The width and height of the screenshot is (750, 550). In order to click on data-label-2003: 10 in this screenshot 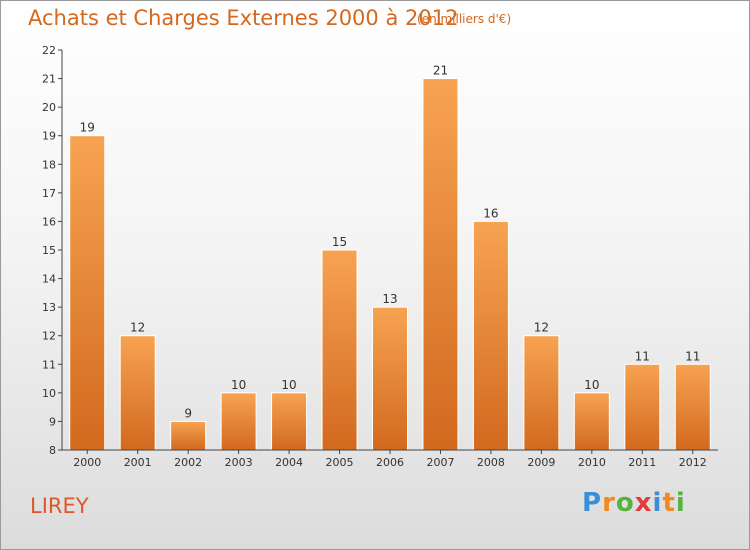, I will do `click(238, 385)`.